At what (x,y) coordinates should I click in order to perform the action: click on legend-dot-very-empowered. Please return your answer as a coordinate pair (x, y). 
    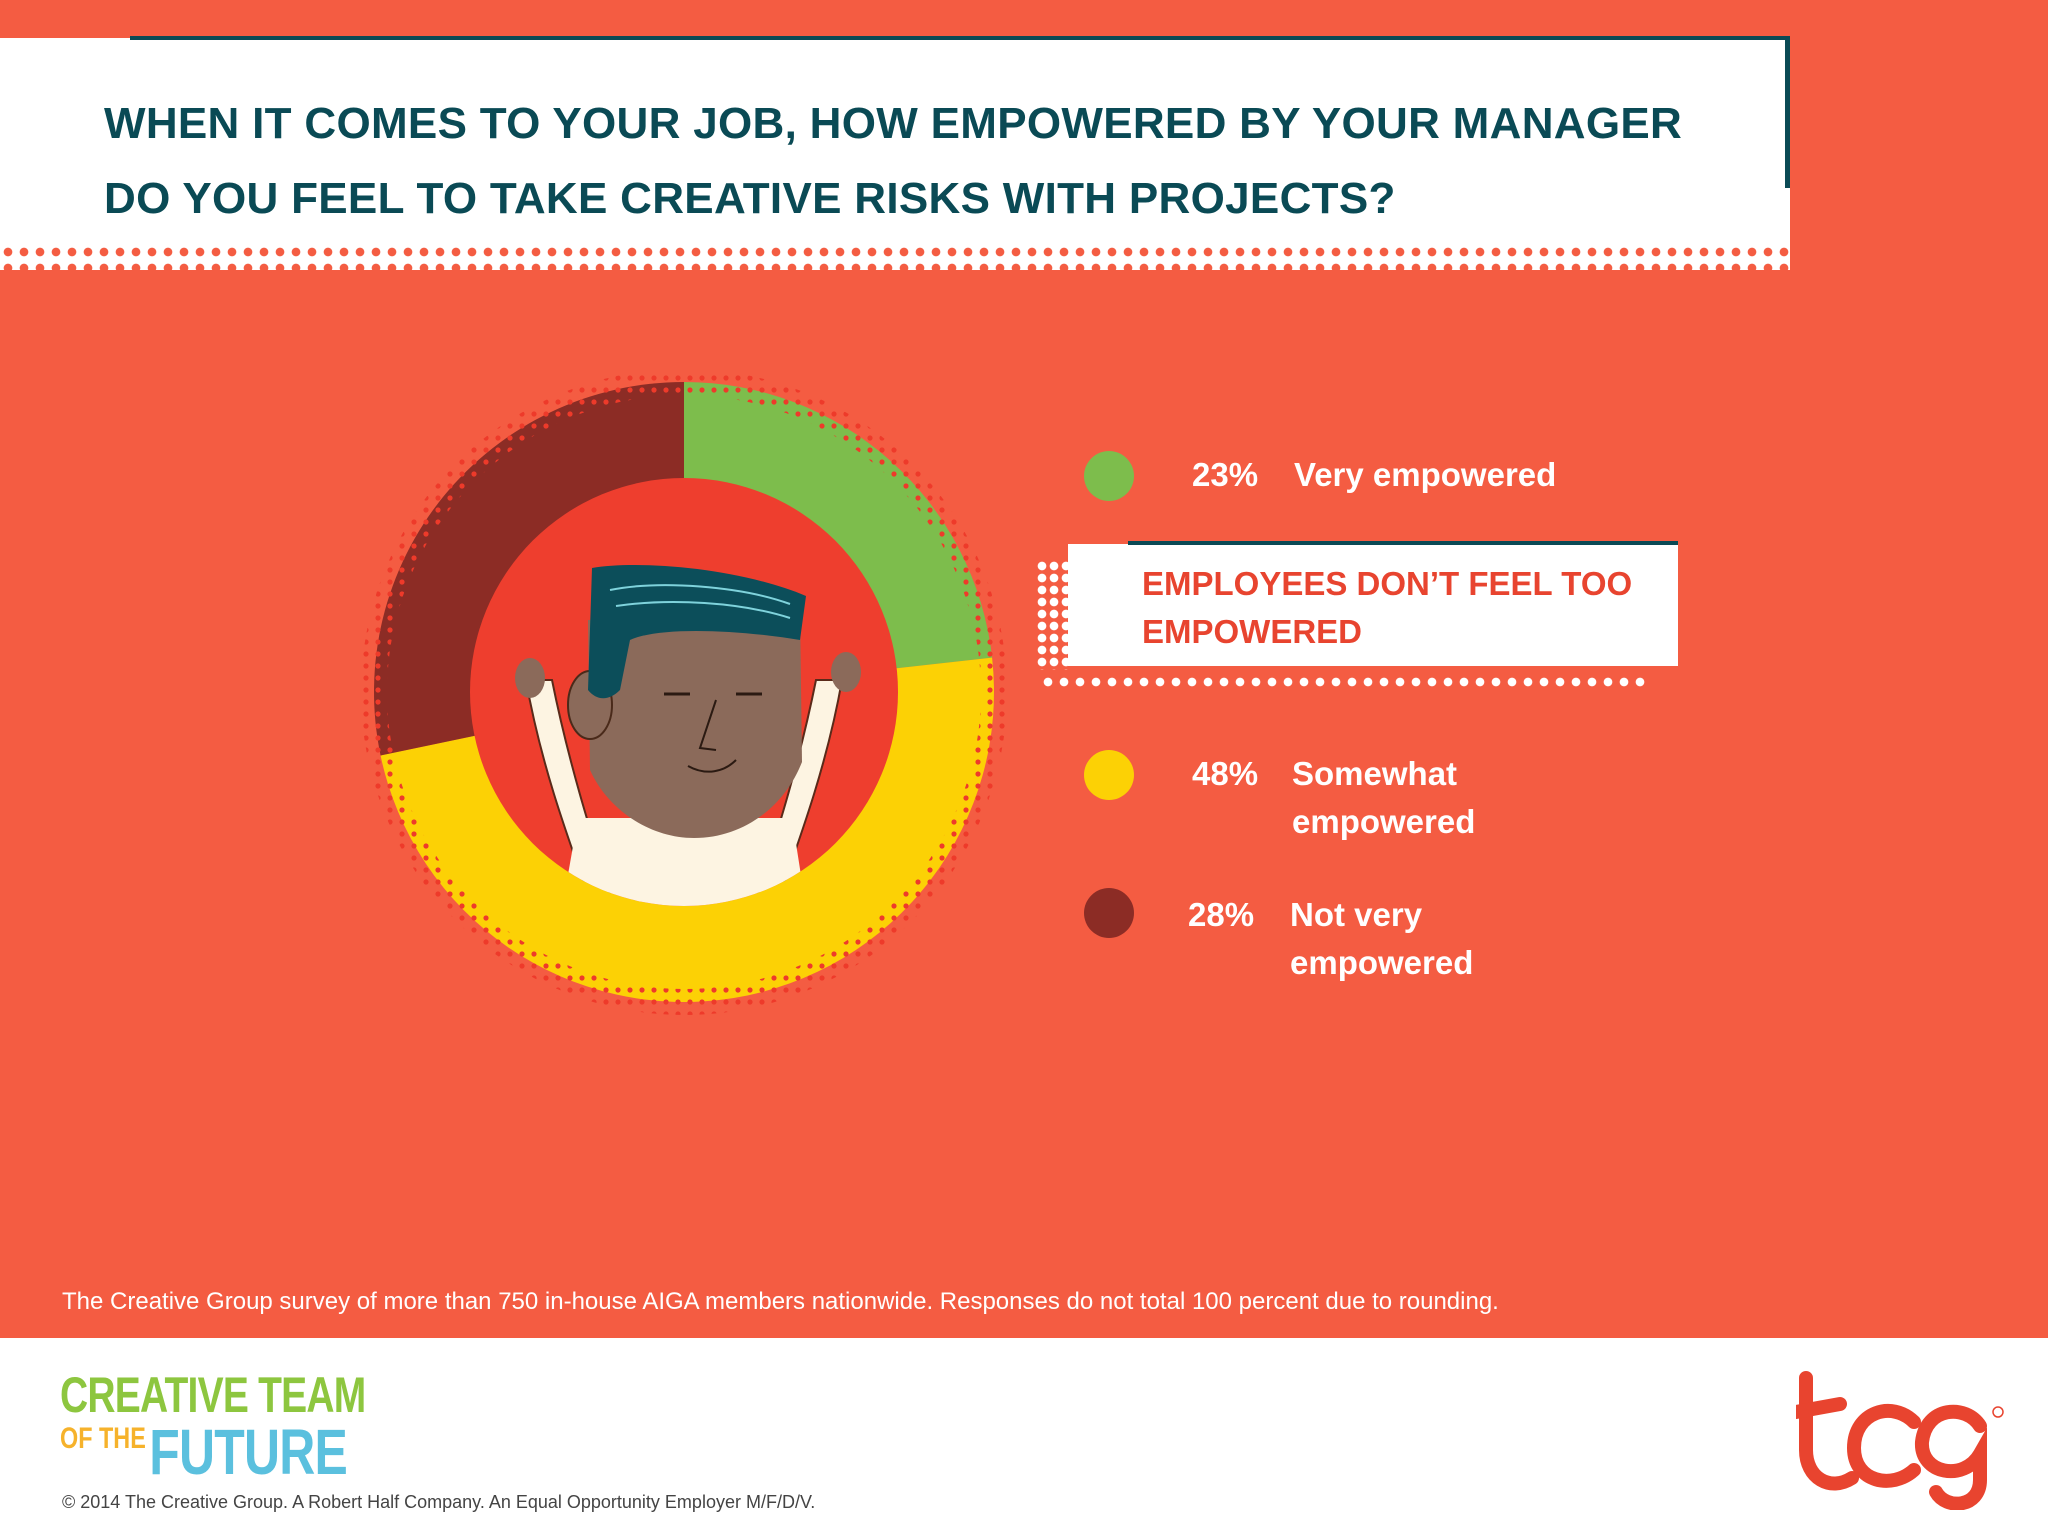
    Looking at the image, I should click on (1109, 476).